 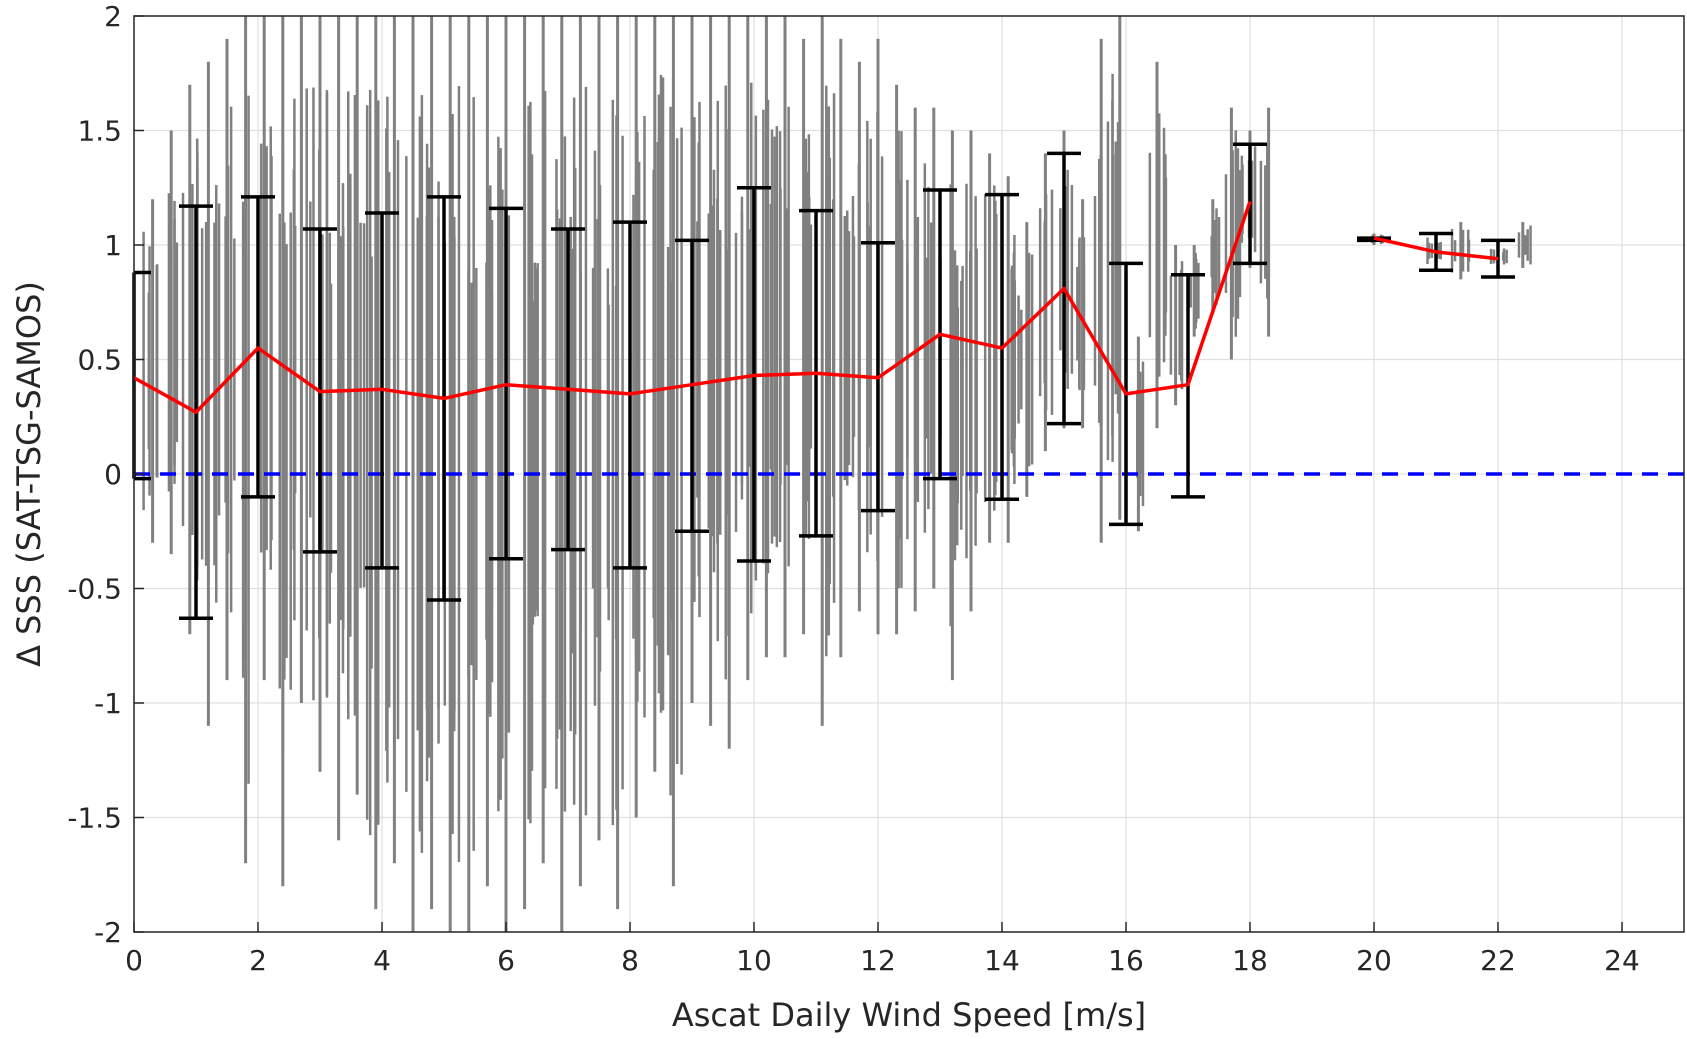 What do you see at coordinates (1126, 960) in the screenshot?
I see `x-tick-label: 16` at bounding box center [1126, 960].